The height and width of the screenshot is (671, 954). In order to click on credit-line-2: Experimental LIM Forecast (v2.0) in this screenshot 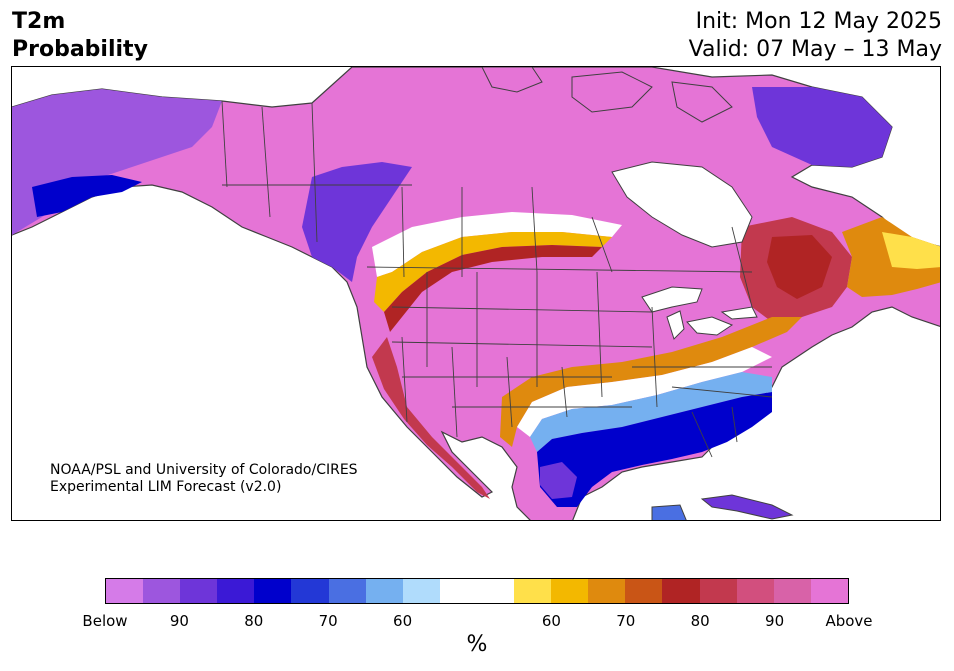, I will do `click(166, 487)`.